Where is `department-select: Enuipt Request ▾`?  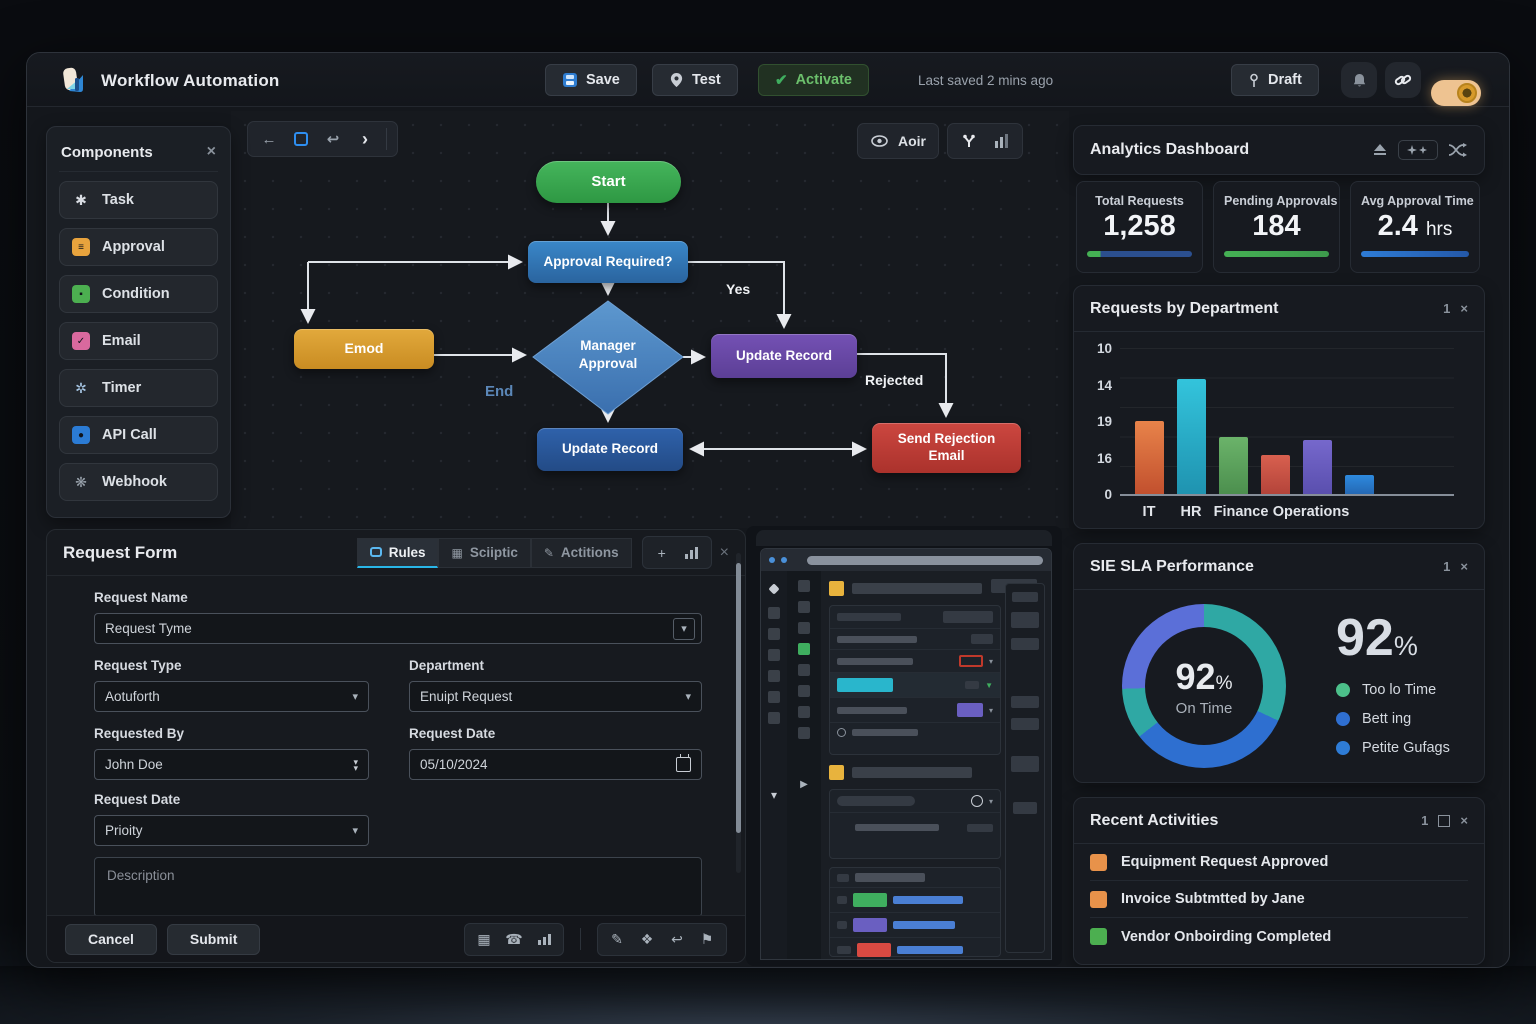 department-select: Enuipt Request ▾ is located at coordinates (555, 696).